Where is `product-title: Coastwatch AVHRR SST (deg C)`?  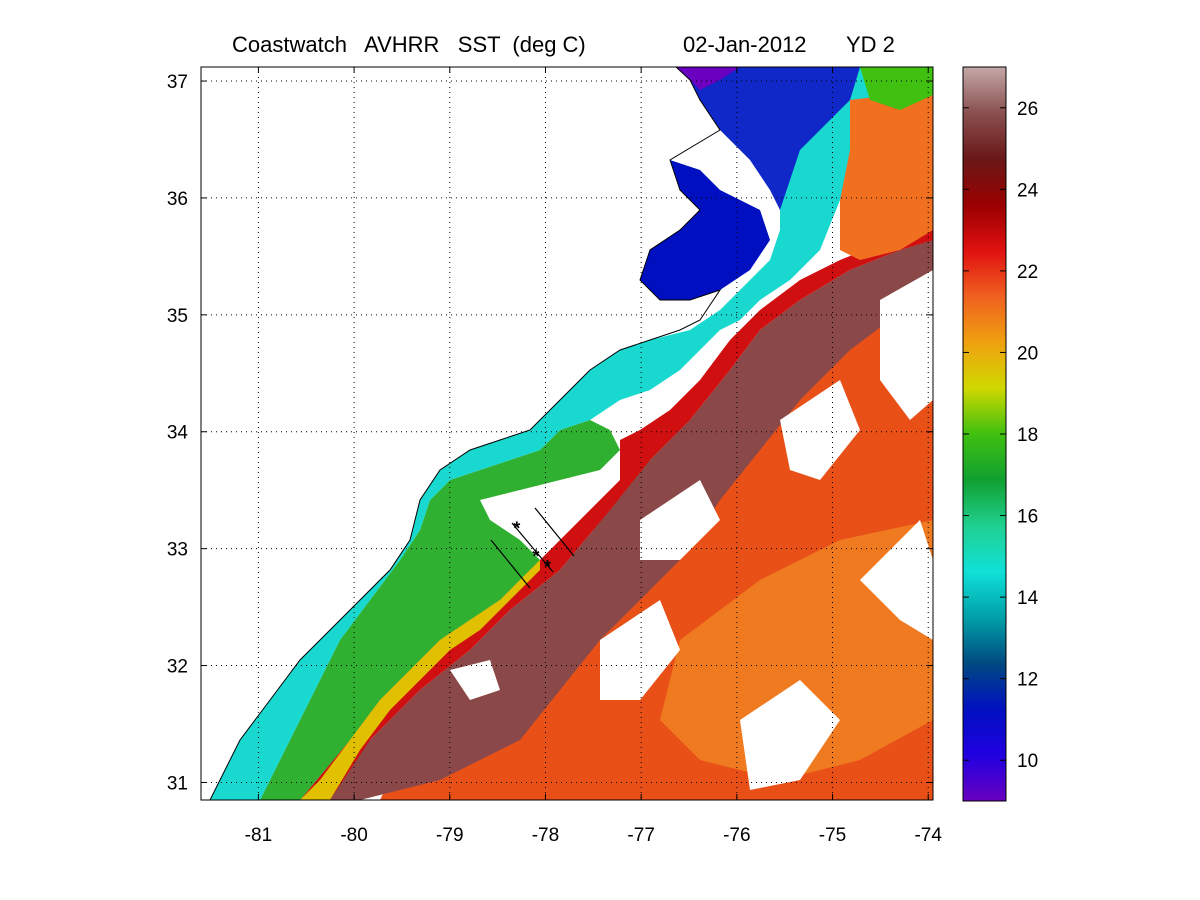 product-title: Coastwatch AVHRR SST (deg C) is located at coordinates (409, 44).